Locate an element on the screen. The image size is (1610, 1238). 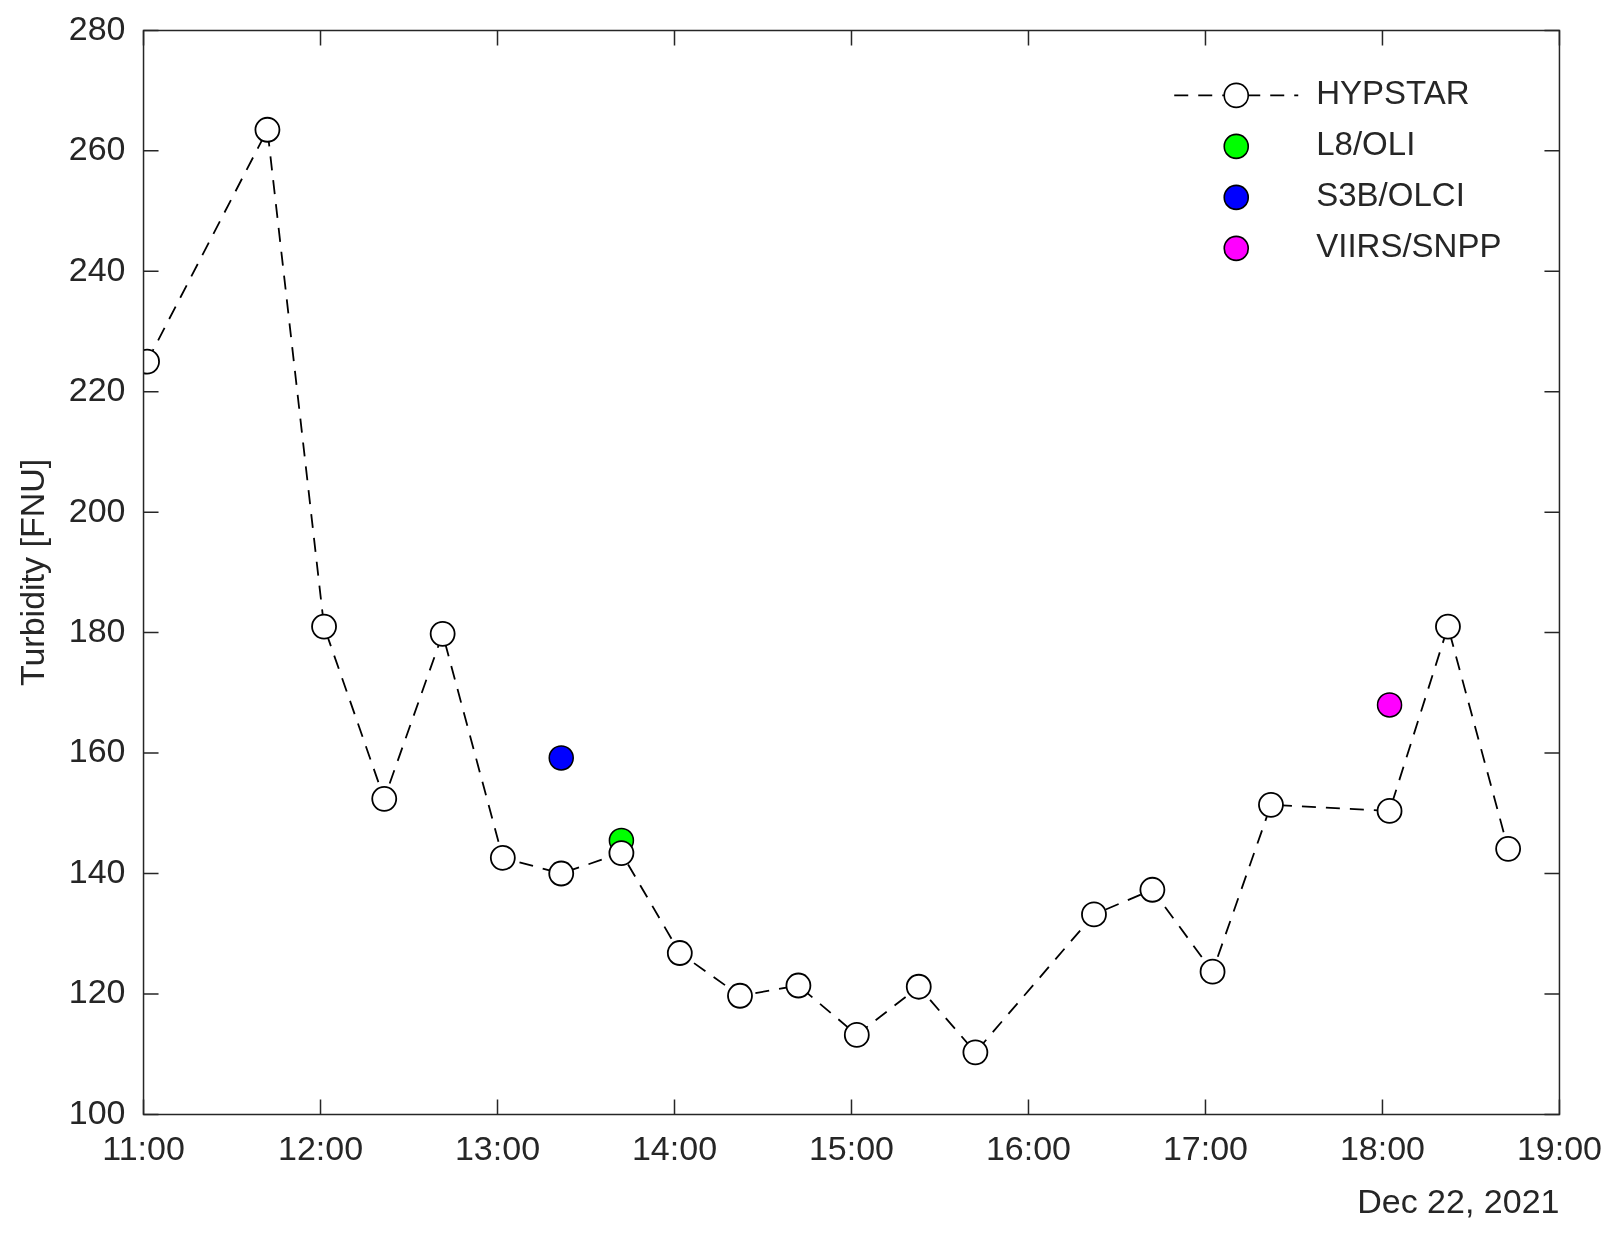
x-tick-label: 11:00 is located at coordinates (143, 1148).